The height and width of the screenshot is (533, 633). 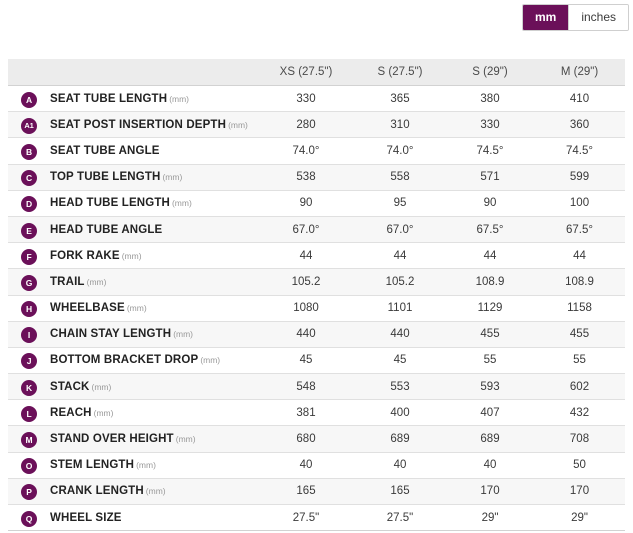 I want to click on measurement-value: 689, so click(x=400, y=439).